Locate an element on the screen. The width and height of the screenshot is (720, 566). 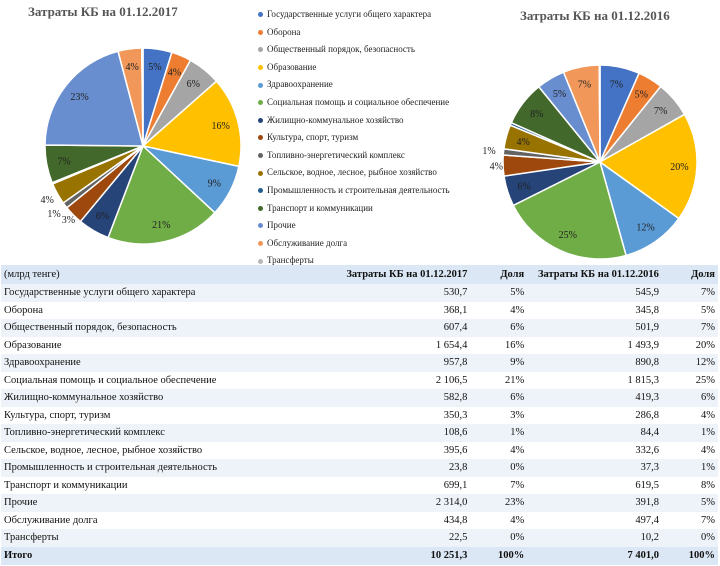
row-share-2017: 23% is located at coordinates (499, 503).